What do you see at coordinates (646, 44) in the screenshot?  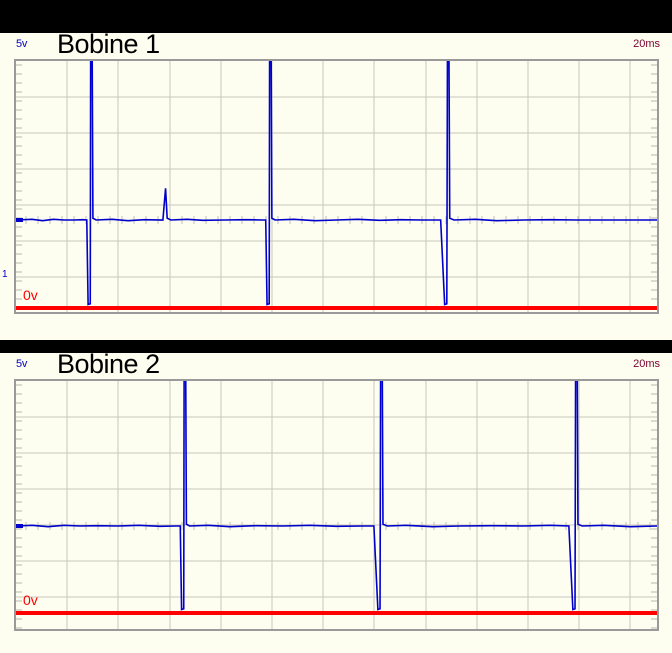 I see `channel-1-time-per-div-label: 20ms` at bounding box center [646, 44].